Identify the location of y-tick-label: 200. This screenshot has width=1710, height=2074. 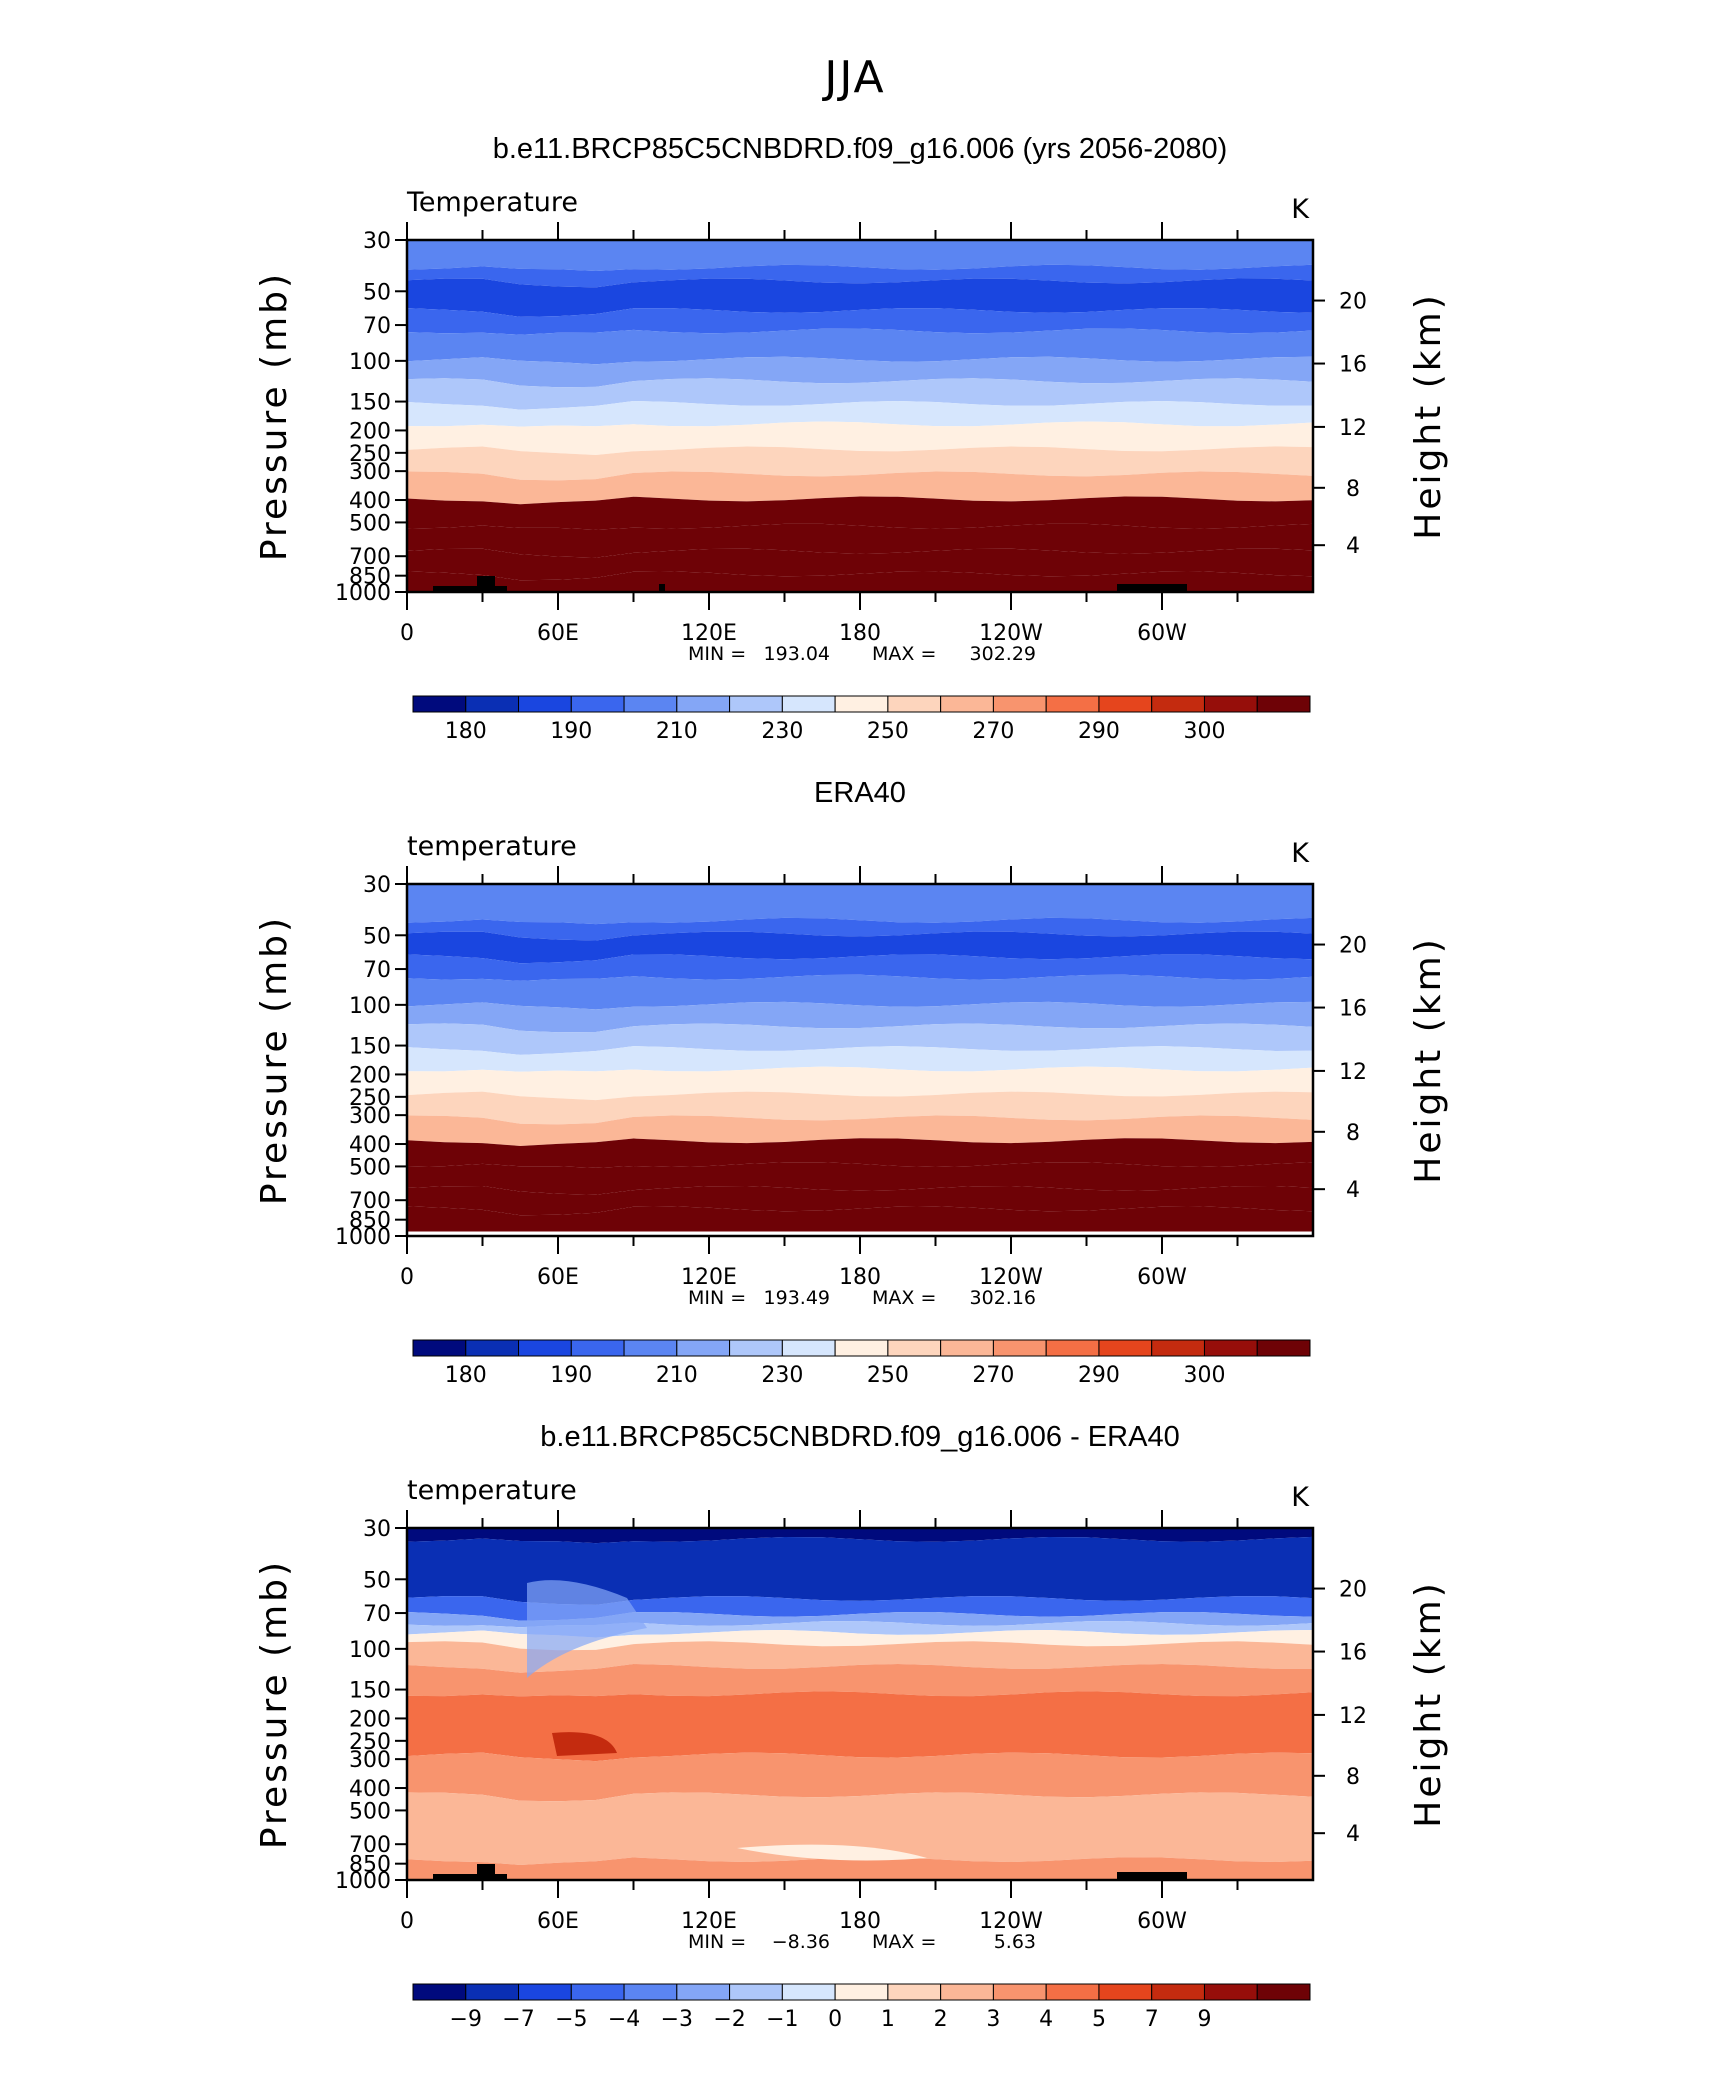
(370, 1075).